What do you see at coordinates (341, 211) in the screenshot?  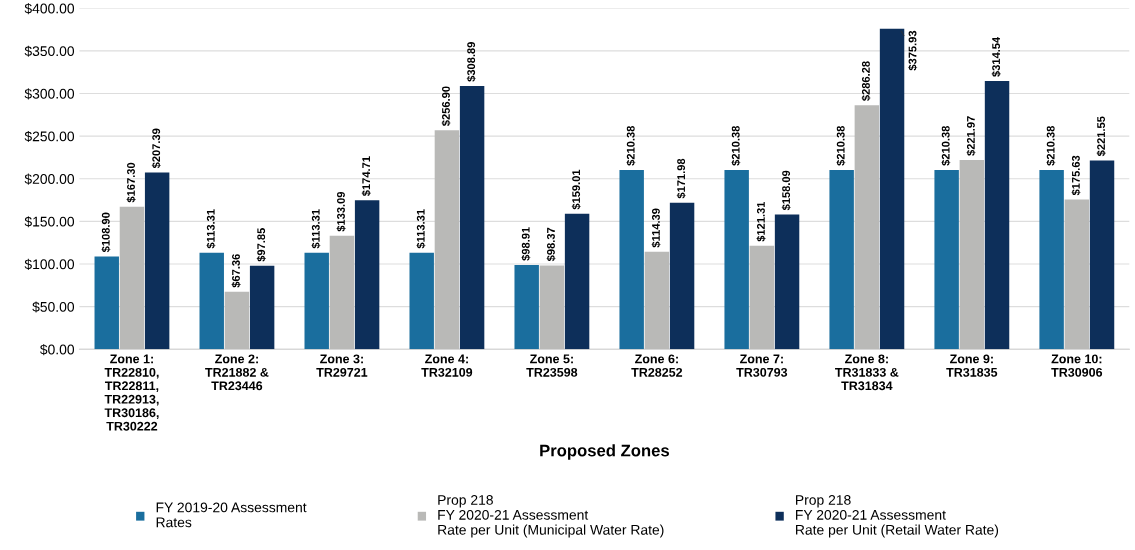 I see `data-label: $133.09` at bounding box center [341, 211].